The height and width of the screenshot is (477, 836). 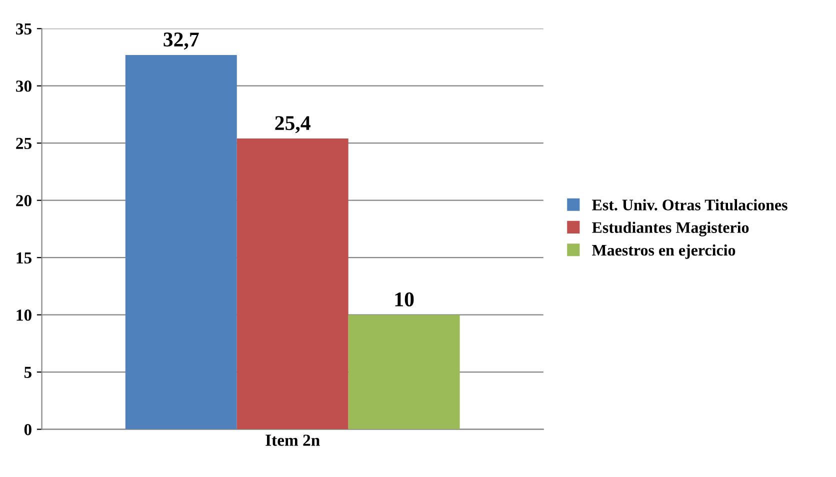 What do you see at coordinates (670, 229) in the screenshot?
I see `legend-label: Estudiantes Magisterio` at bounding box center [670, 229].